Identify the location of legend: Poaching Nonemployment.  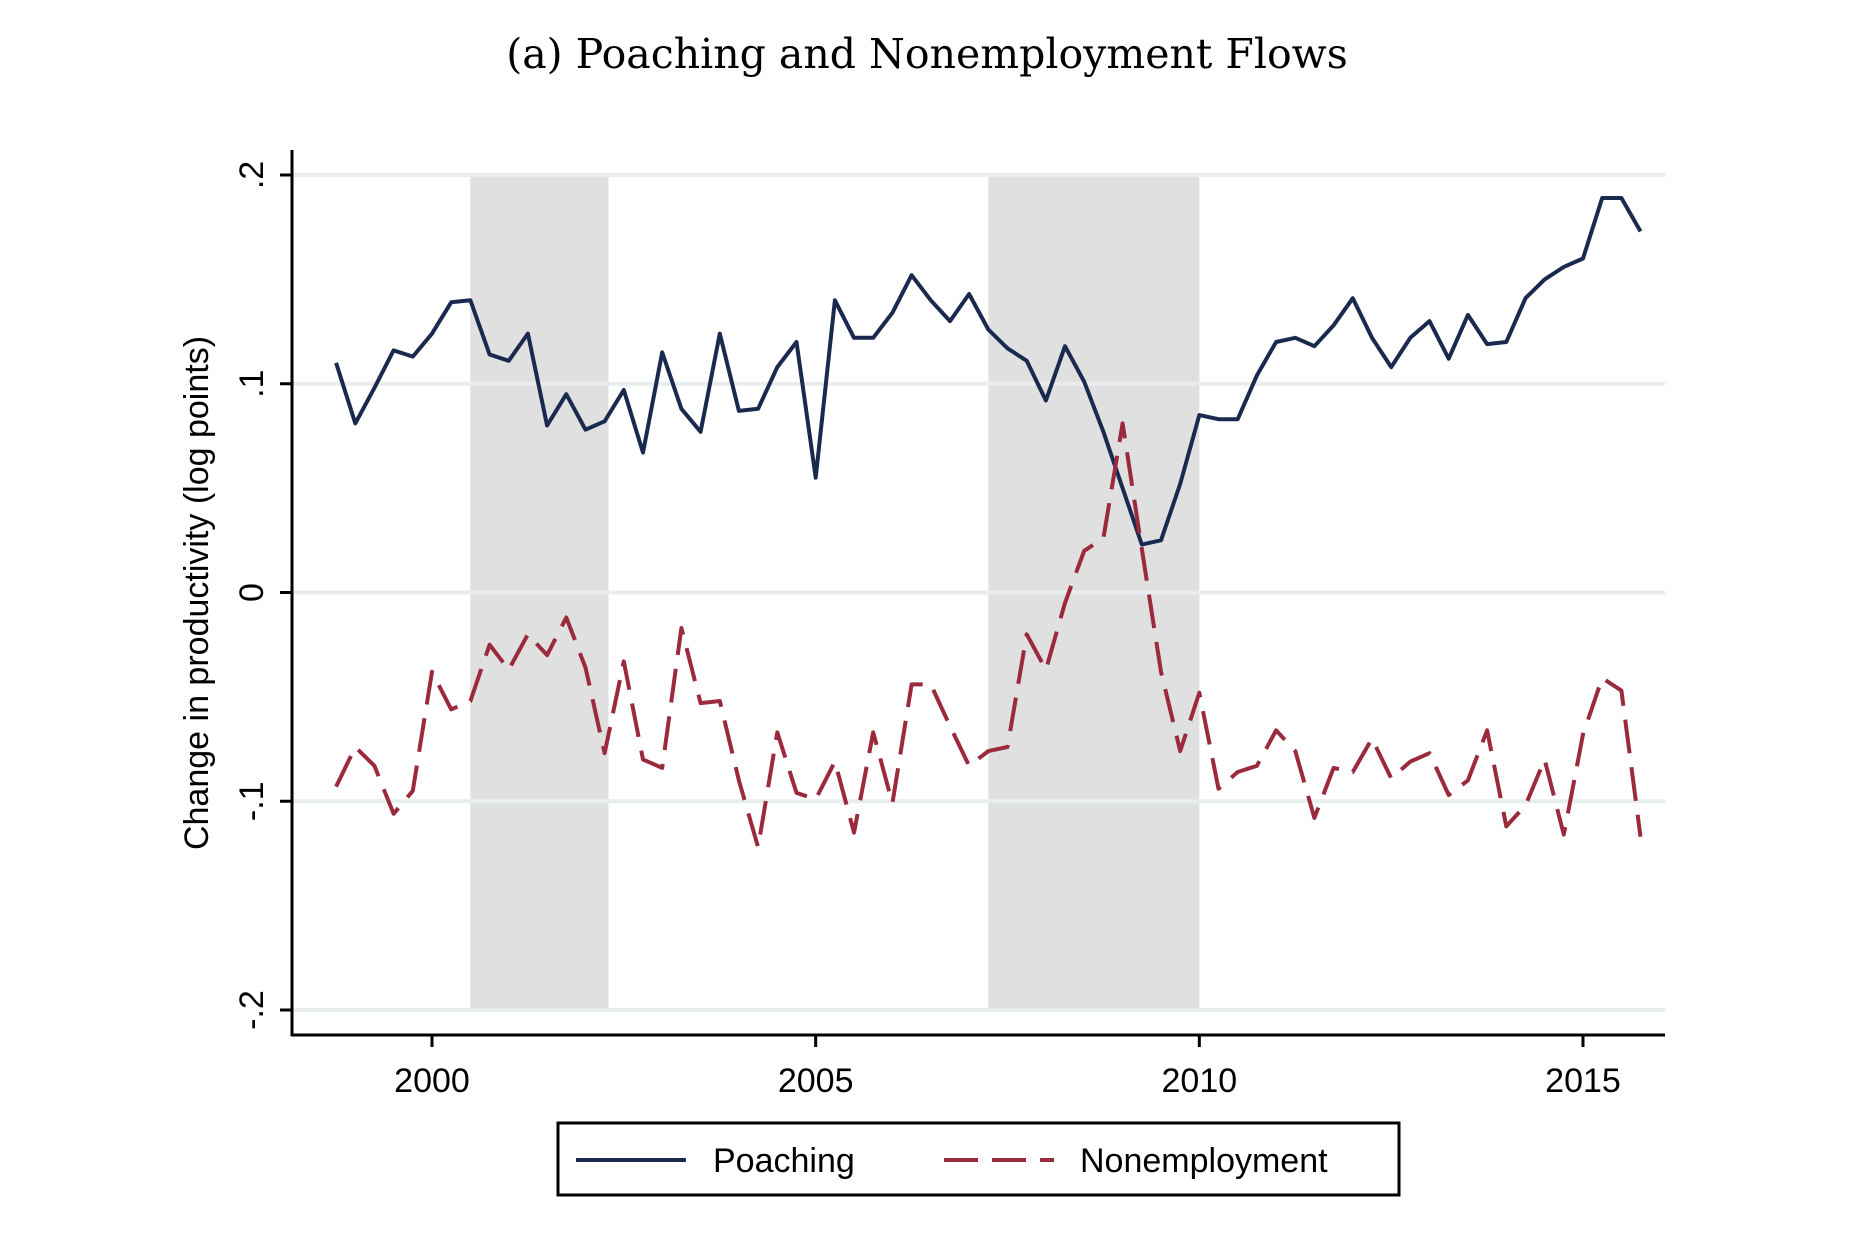
(978, 1159).